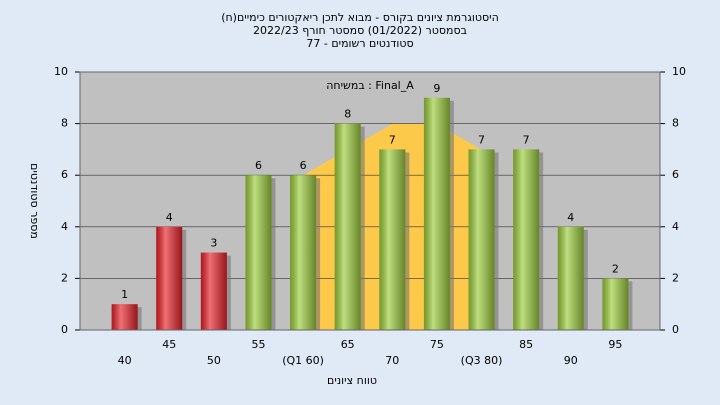 Image resolution: width=720 pixels, height=405 pixels. I want to click on y-axis-label: מספר סטודנטים, so click(34, 201).